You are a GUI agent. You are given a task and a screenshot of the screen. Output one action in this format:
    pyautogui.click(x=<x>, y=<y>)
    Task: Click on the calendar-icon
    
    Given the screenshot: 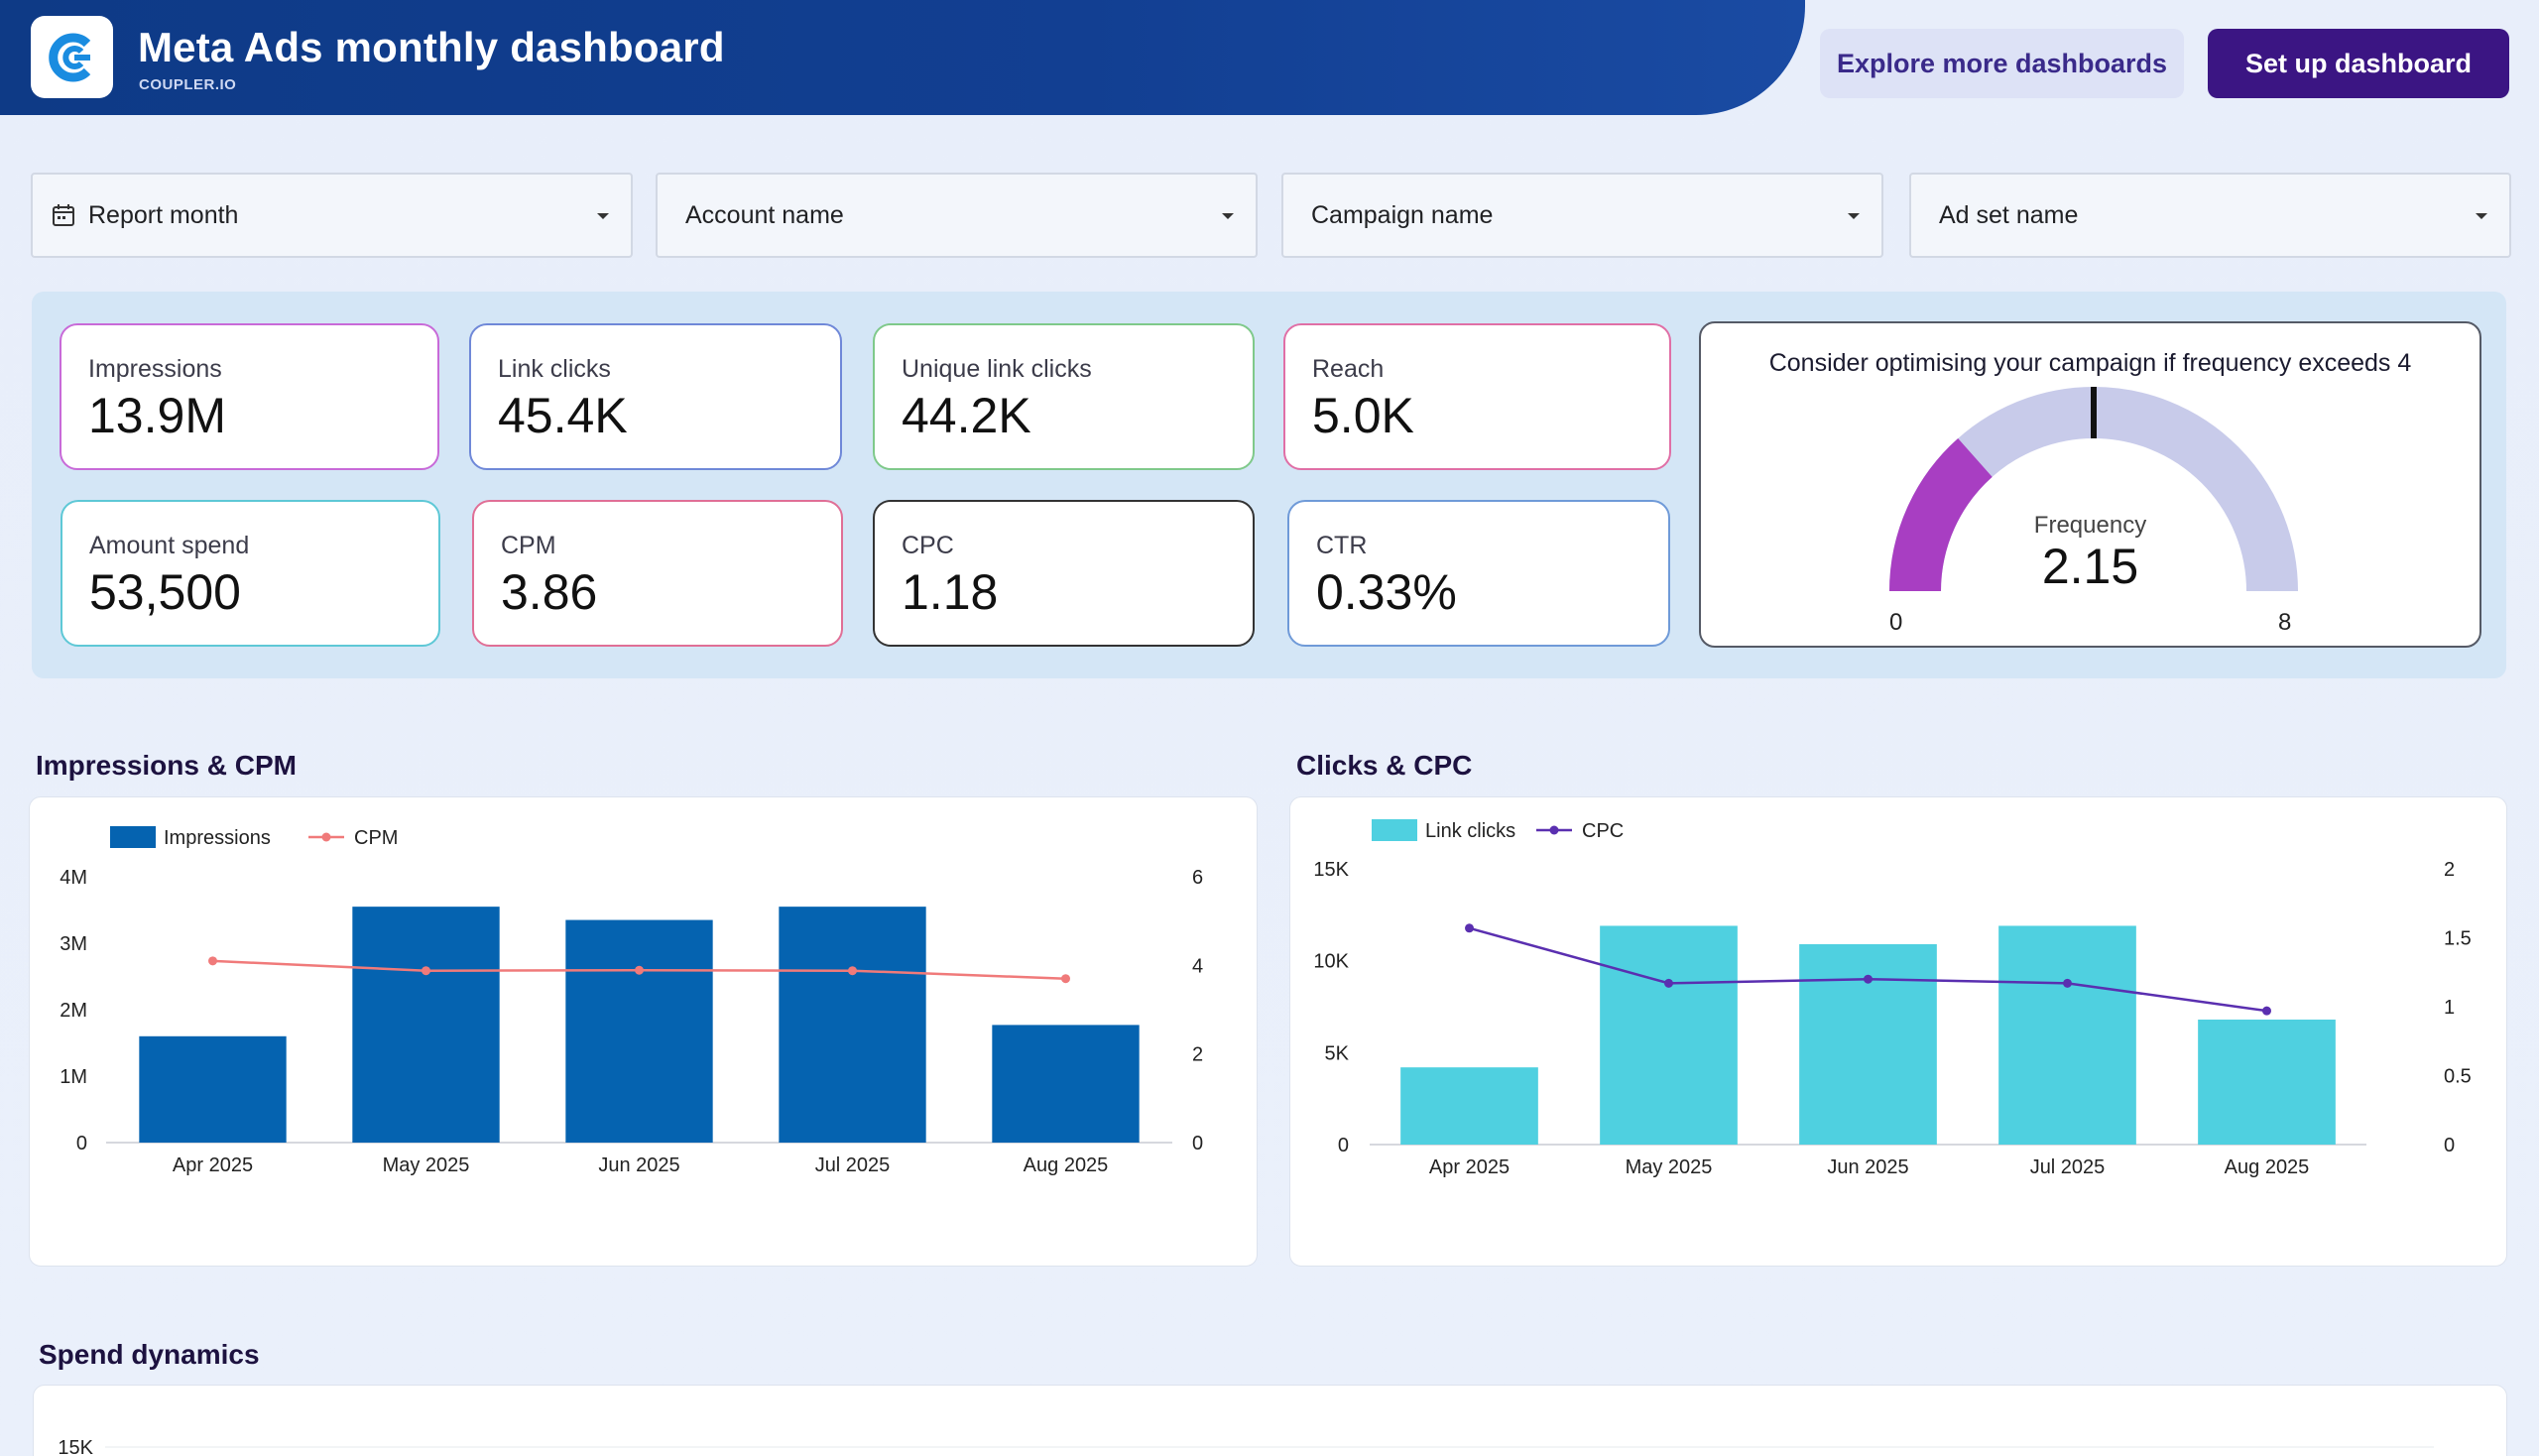 What is the action you would take?
    pyautogui.click(x=64, y=215)
    